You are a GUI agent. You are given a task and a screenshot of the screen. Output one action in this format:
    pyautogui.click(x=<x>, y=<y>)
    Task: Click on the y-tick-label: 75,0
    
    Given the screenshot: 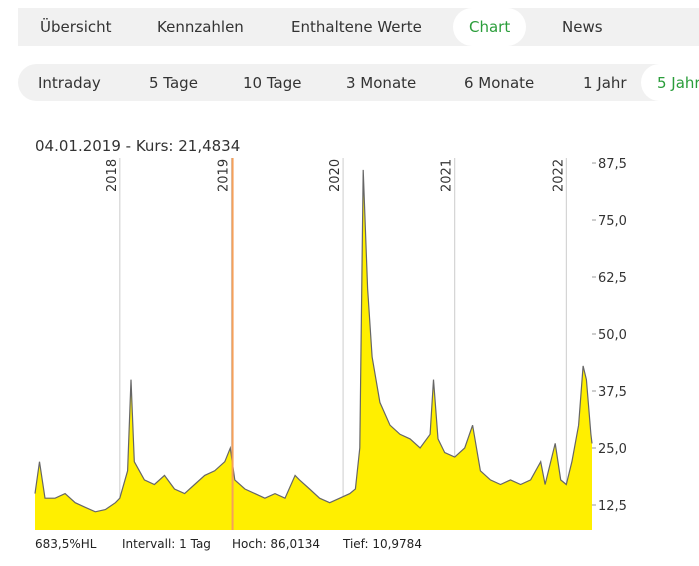 What is the action you would take?
    pyautogui.click(x=612, y=221)
    